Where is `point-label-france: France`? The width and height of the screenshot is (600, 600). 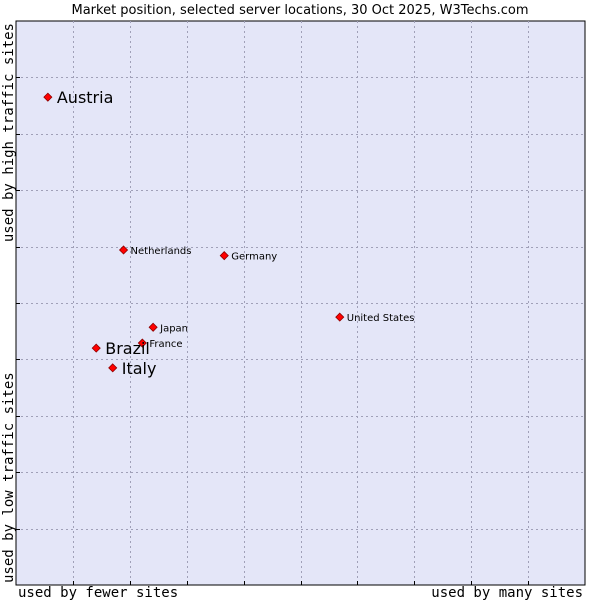
point-label-france: France is located at coordinates (165, 344).